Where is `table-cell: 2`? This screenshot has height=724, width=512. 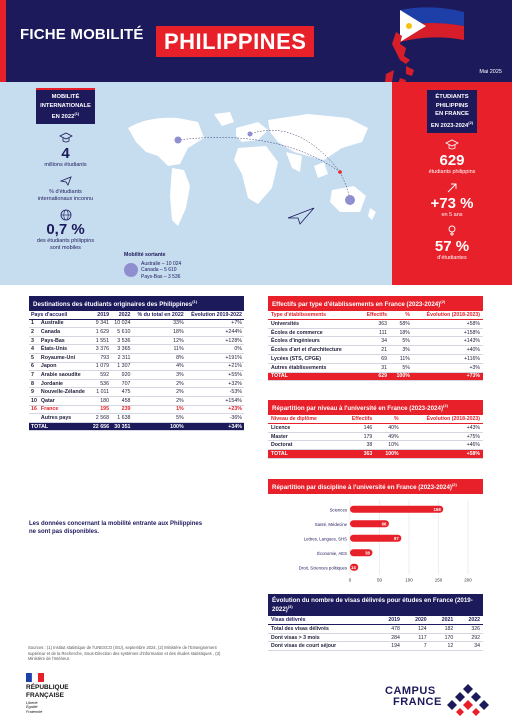 table-cell: 2 is located at coordinates (34, 332).